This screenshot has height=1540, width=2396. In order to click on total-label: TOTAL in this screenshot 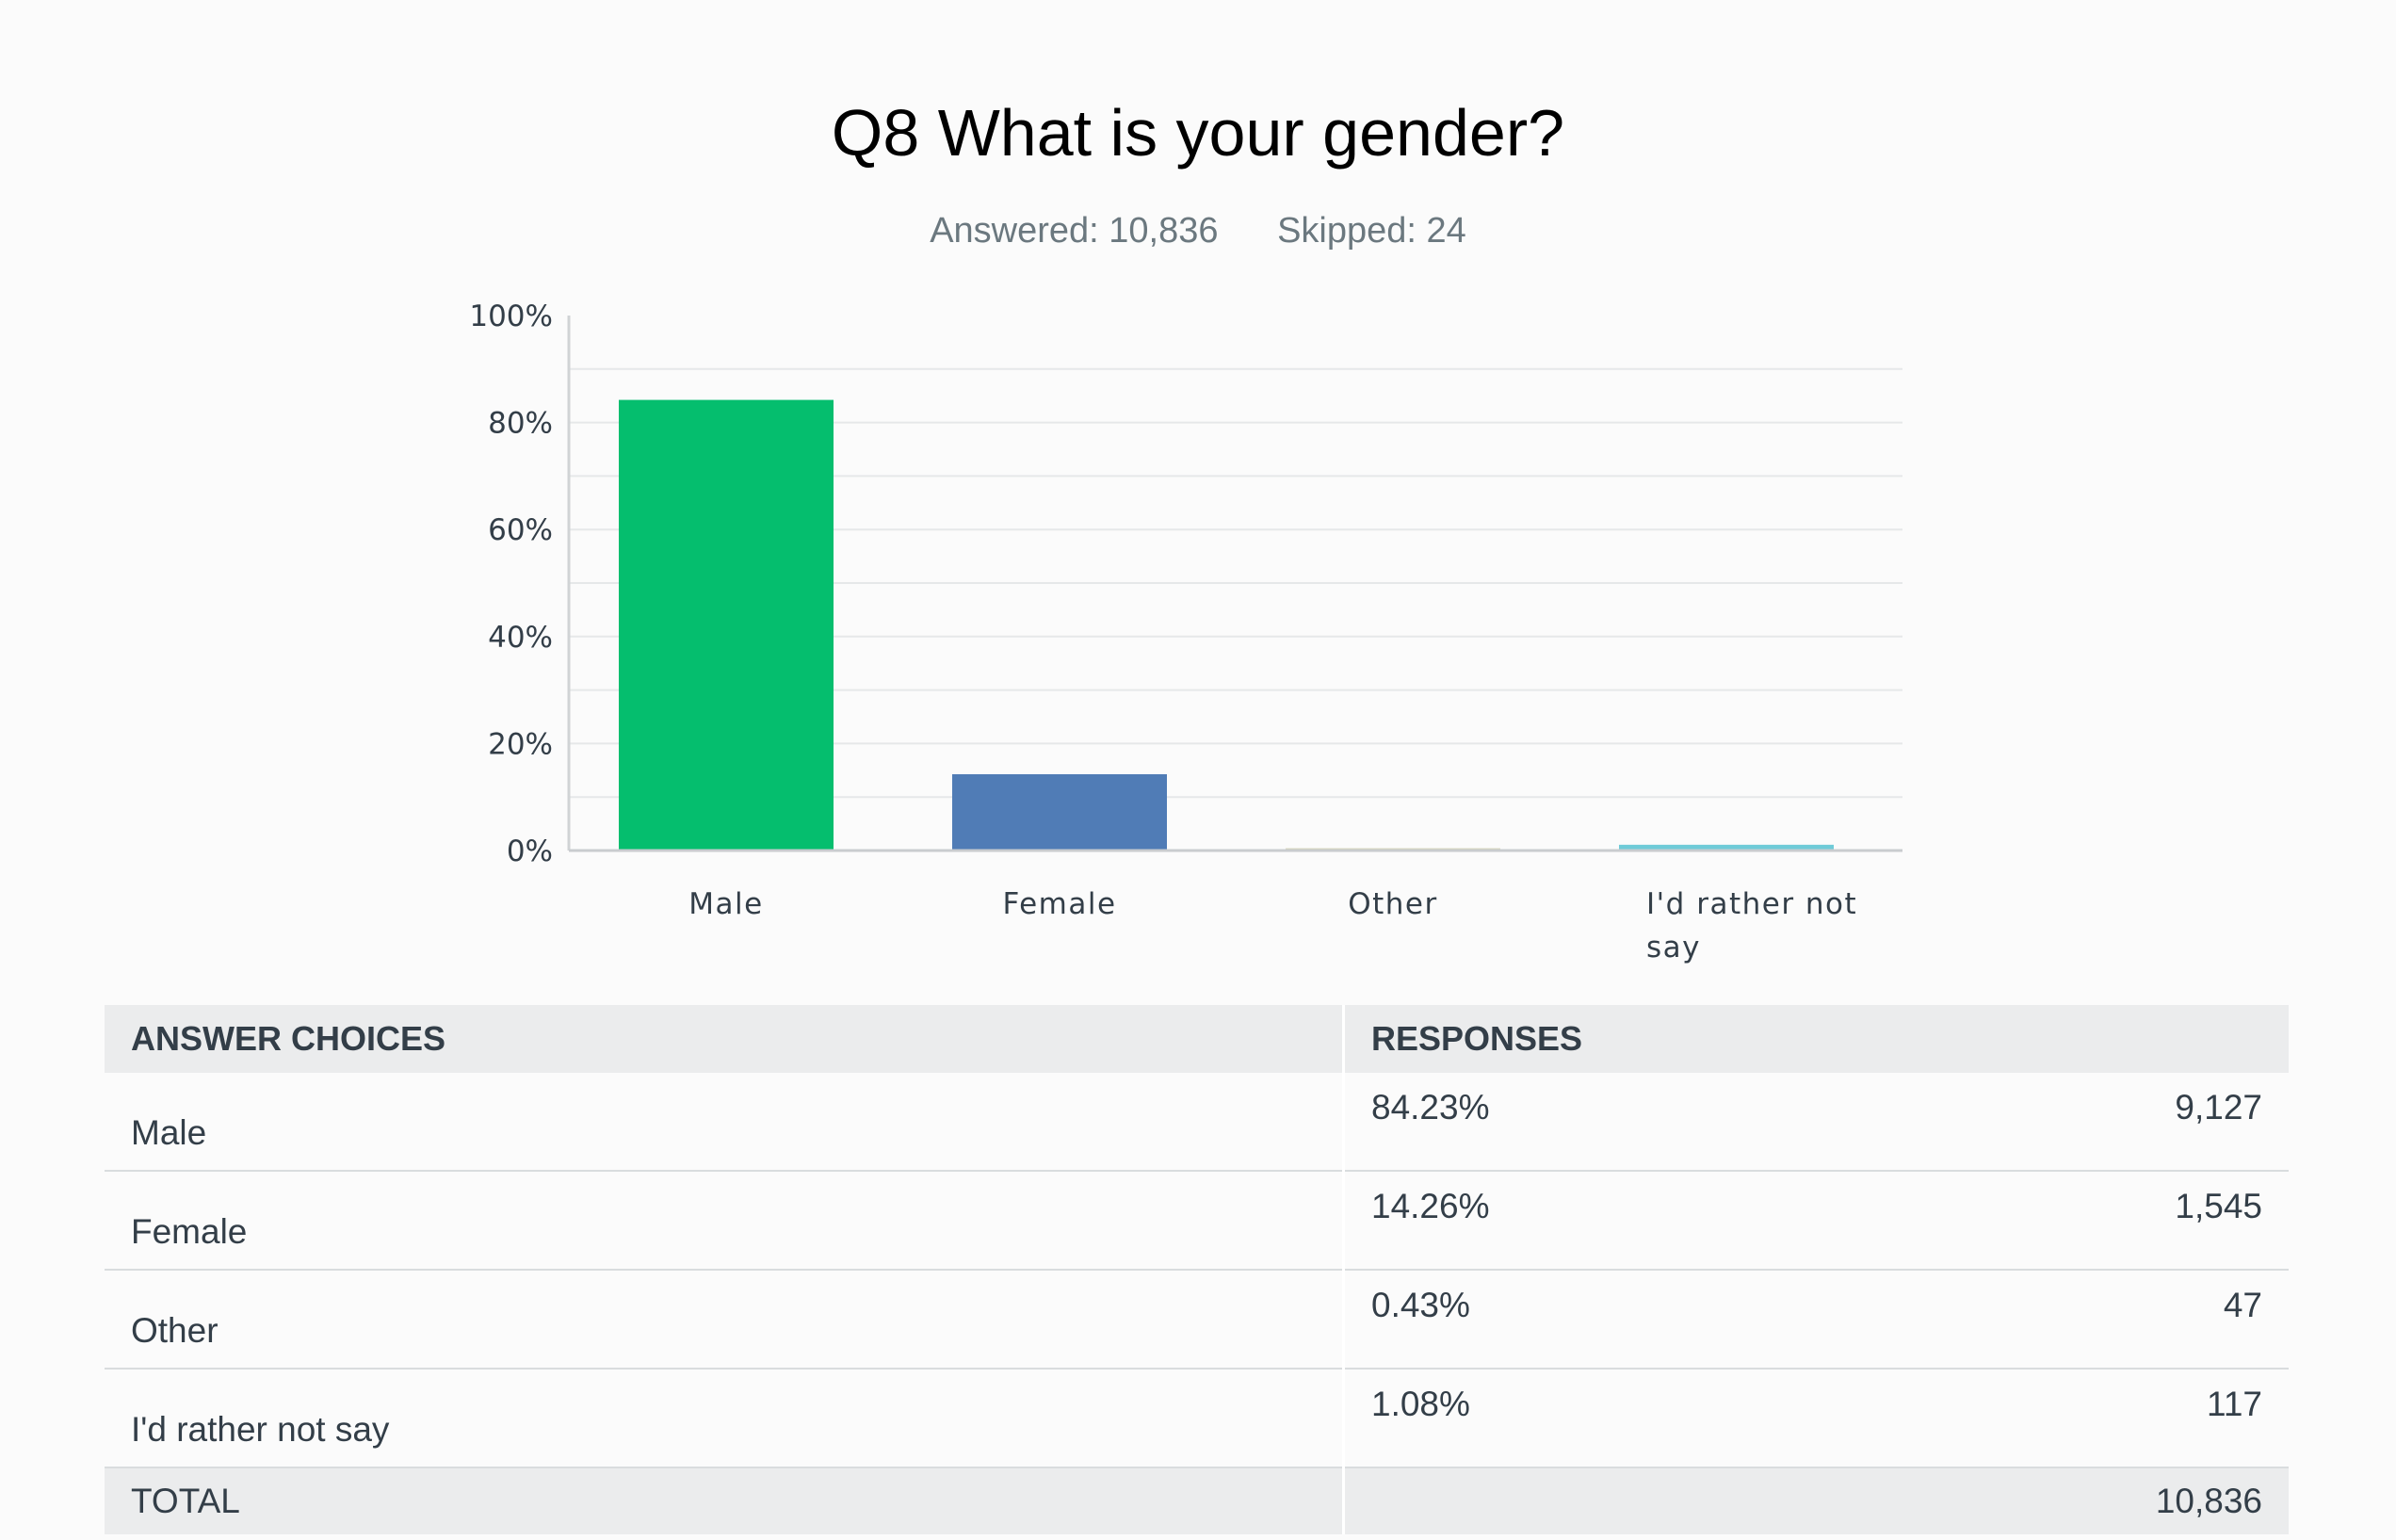, I will do `click(725, 1500)`.